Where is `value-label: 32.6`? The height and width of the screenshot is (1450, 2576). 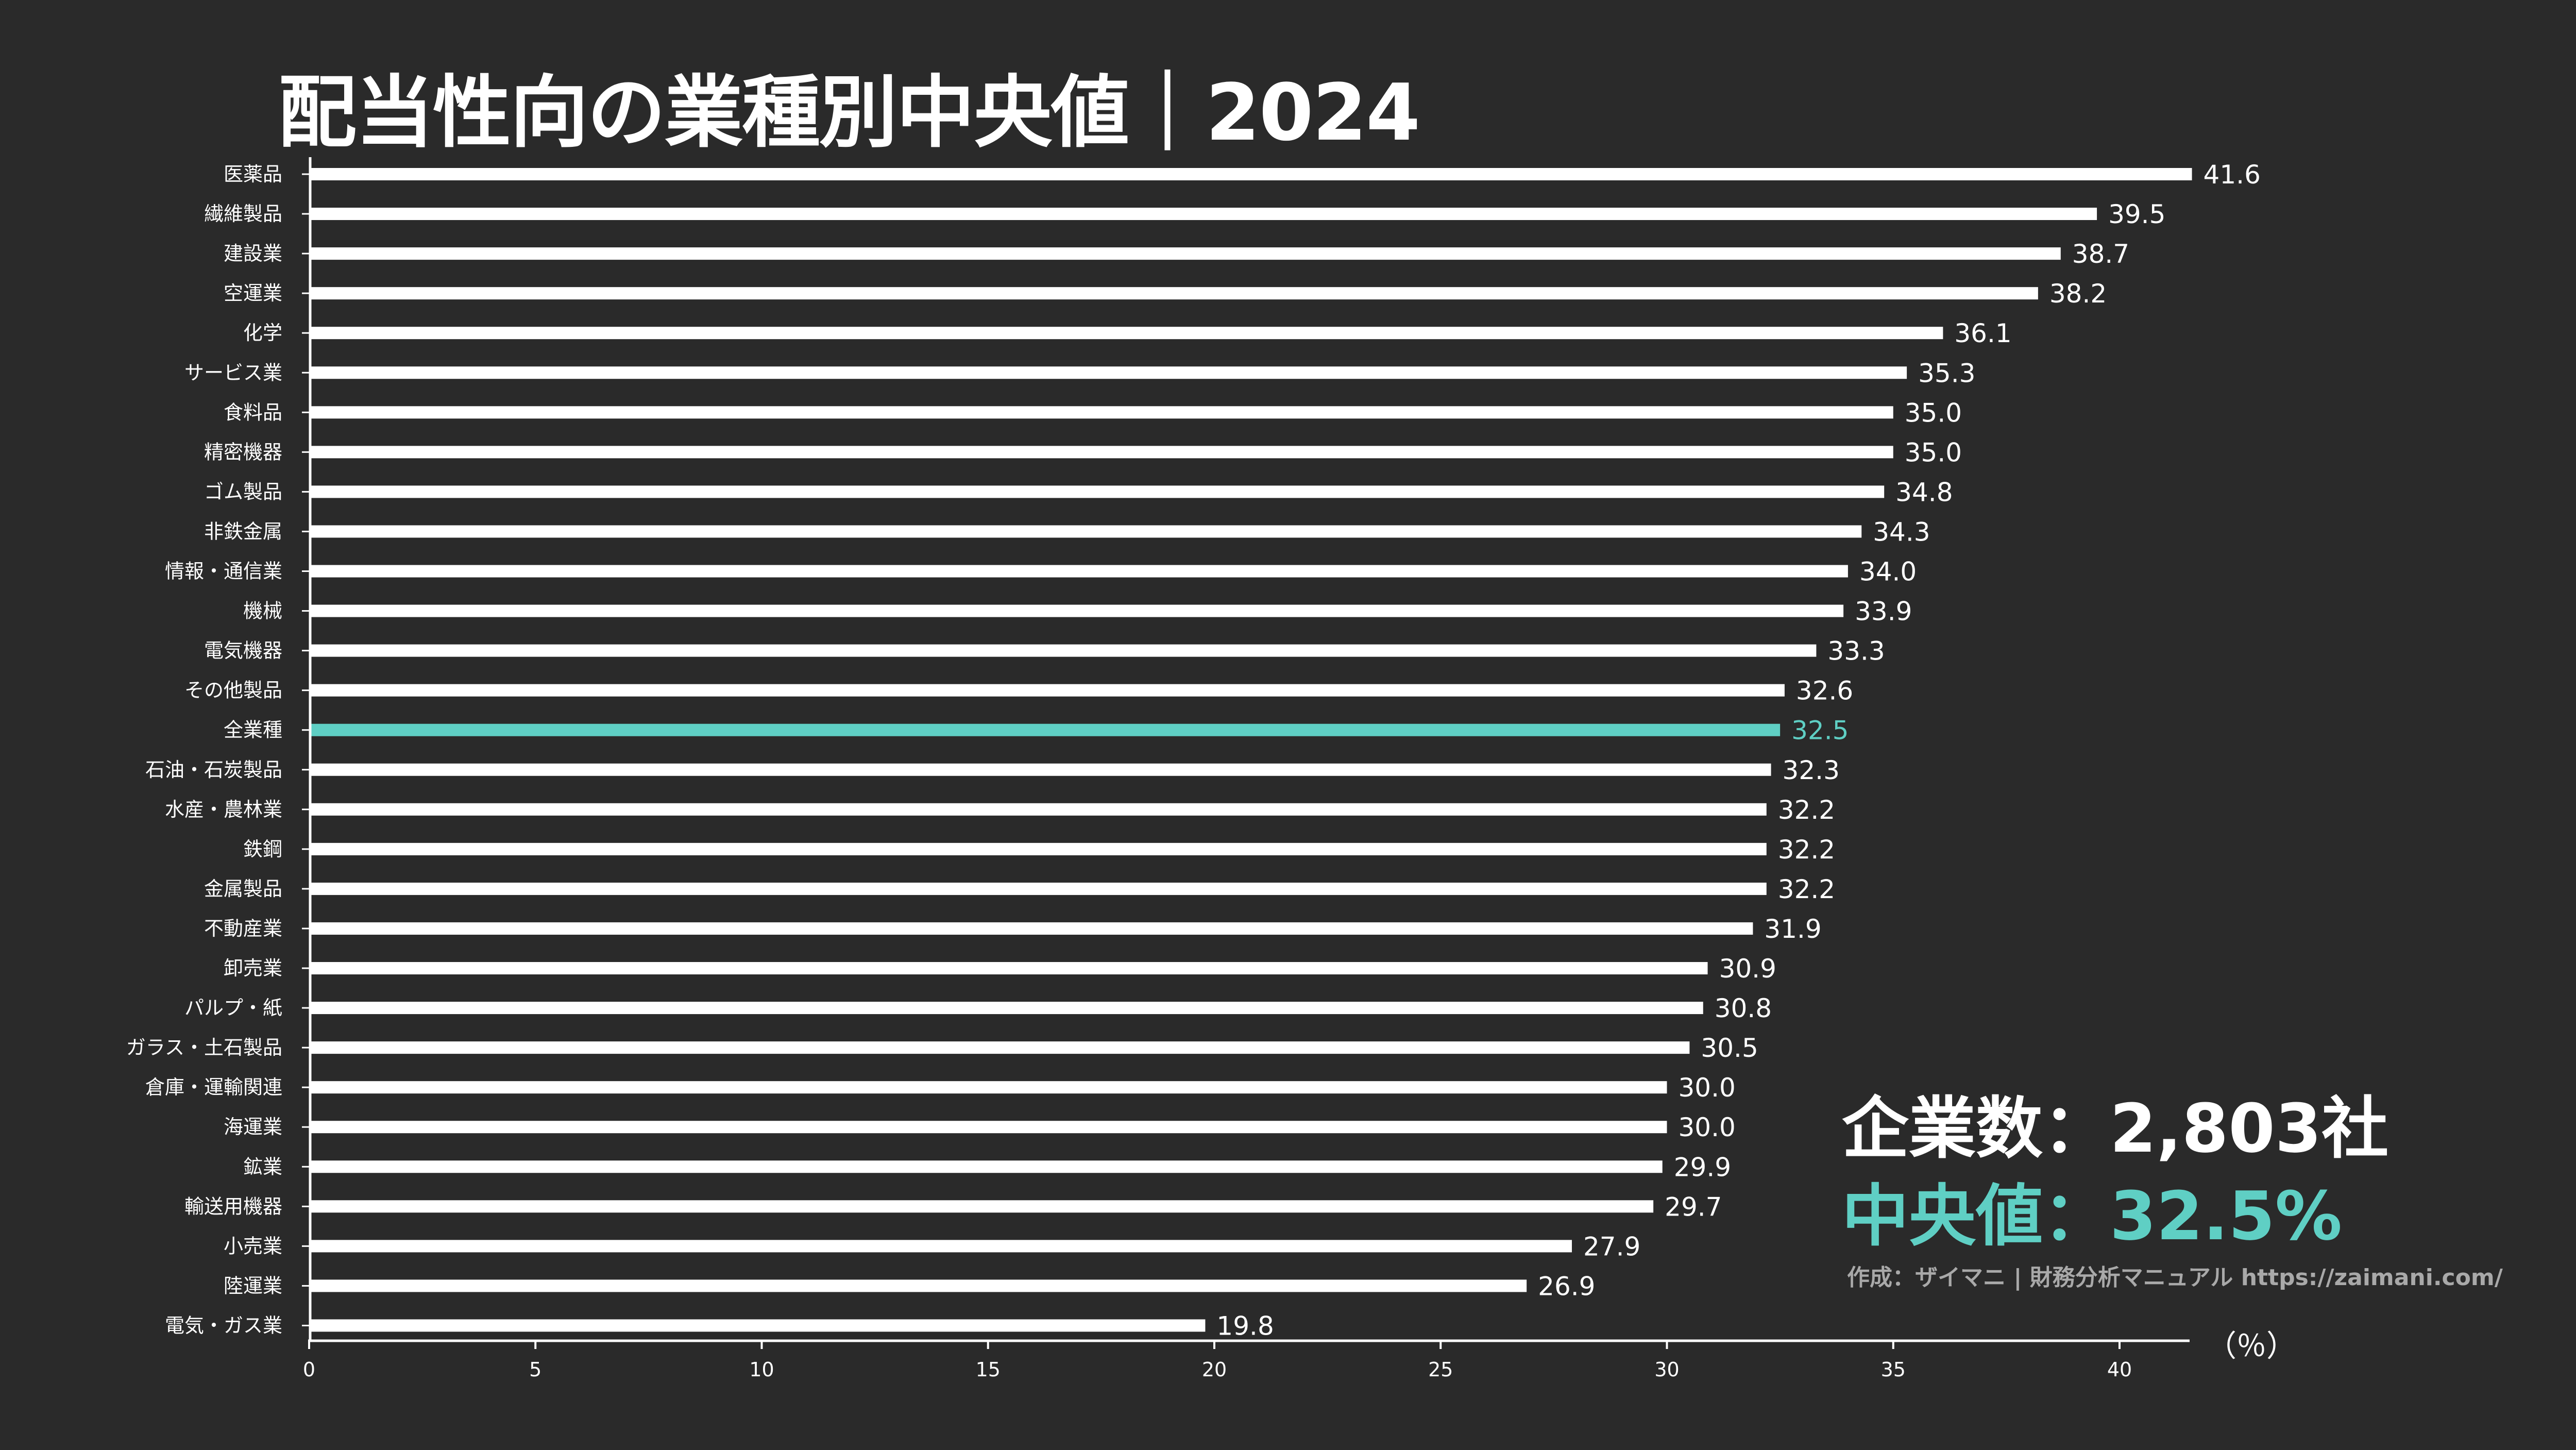
value-label: 32.6 is located at coordinates (1824, 691).